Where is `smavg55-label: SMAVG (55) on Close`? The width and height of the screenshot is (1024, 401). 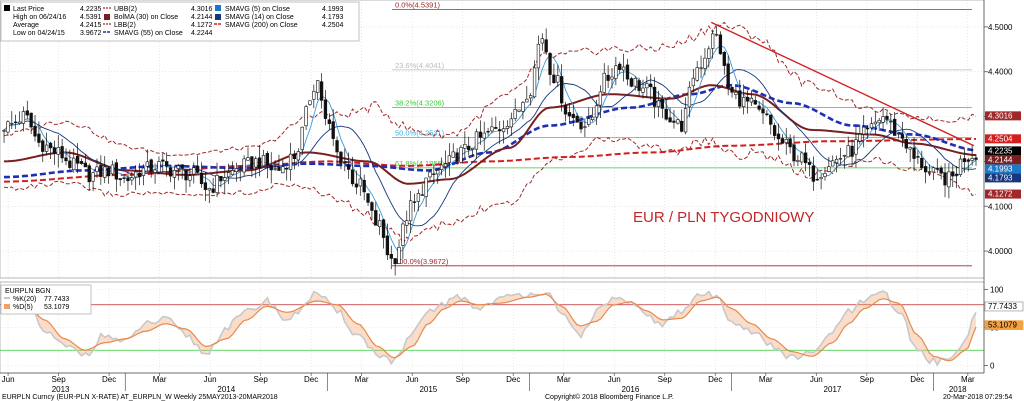
smavg55-label: SMAVG (55) on Close is located at coordinates (148, 33).